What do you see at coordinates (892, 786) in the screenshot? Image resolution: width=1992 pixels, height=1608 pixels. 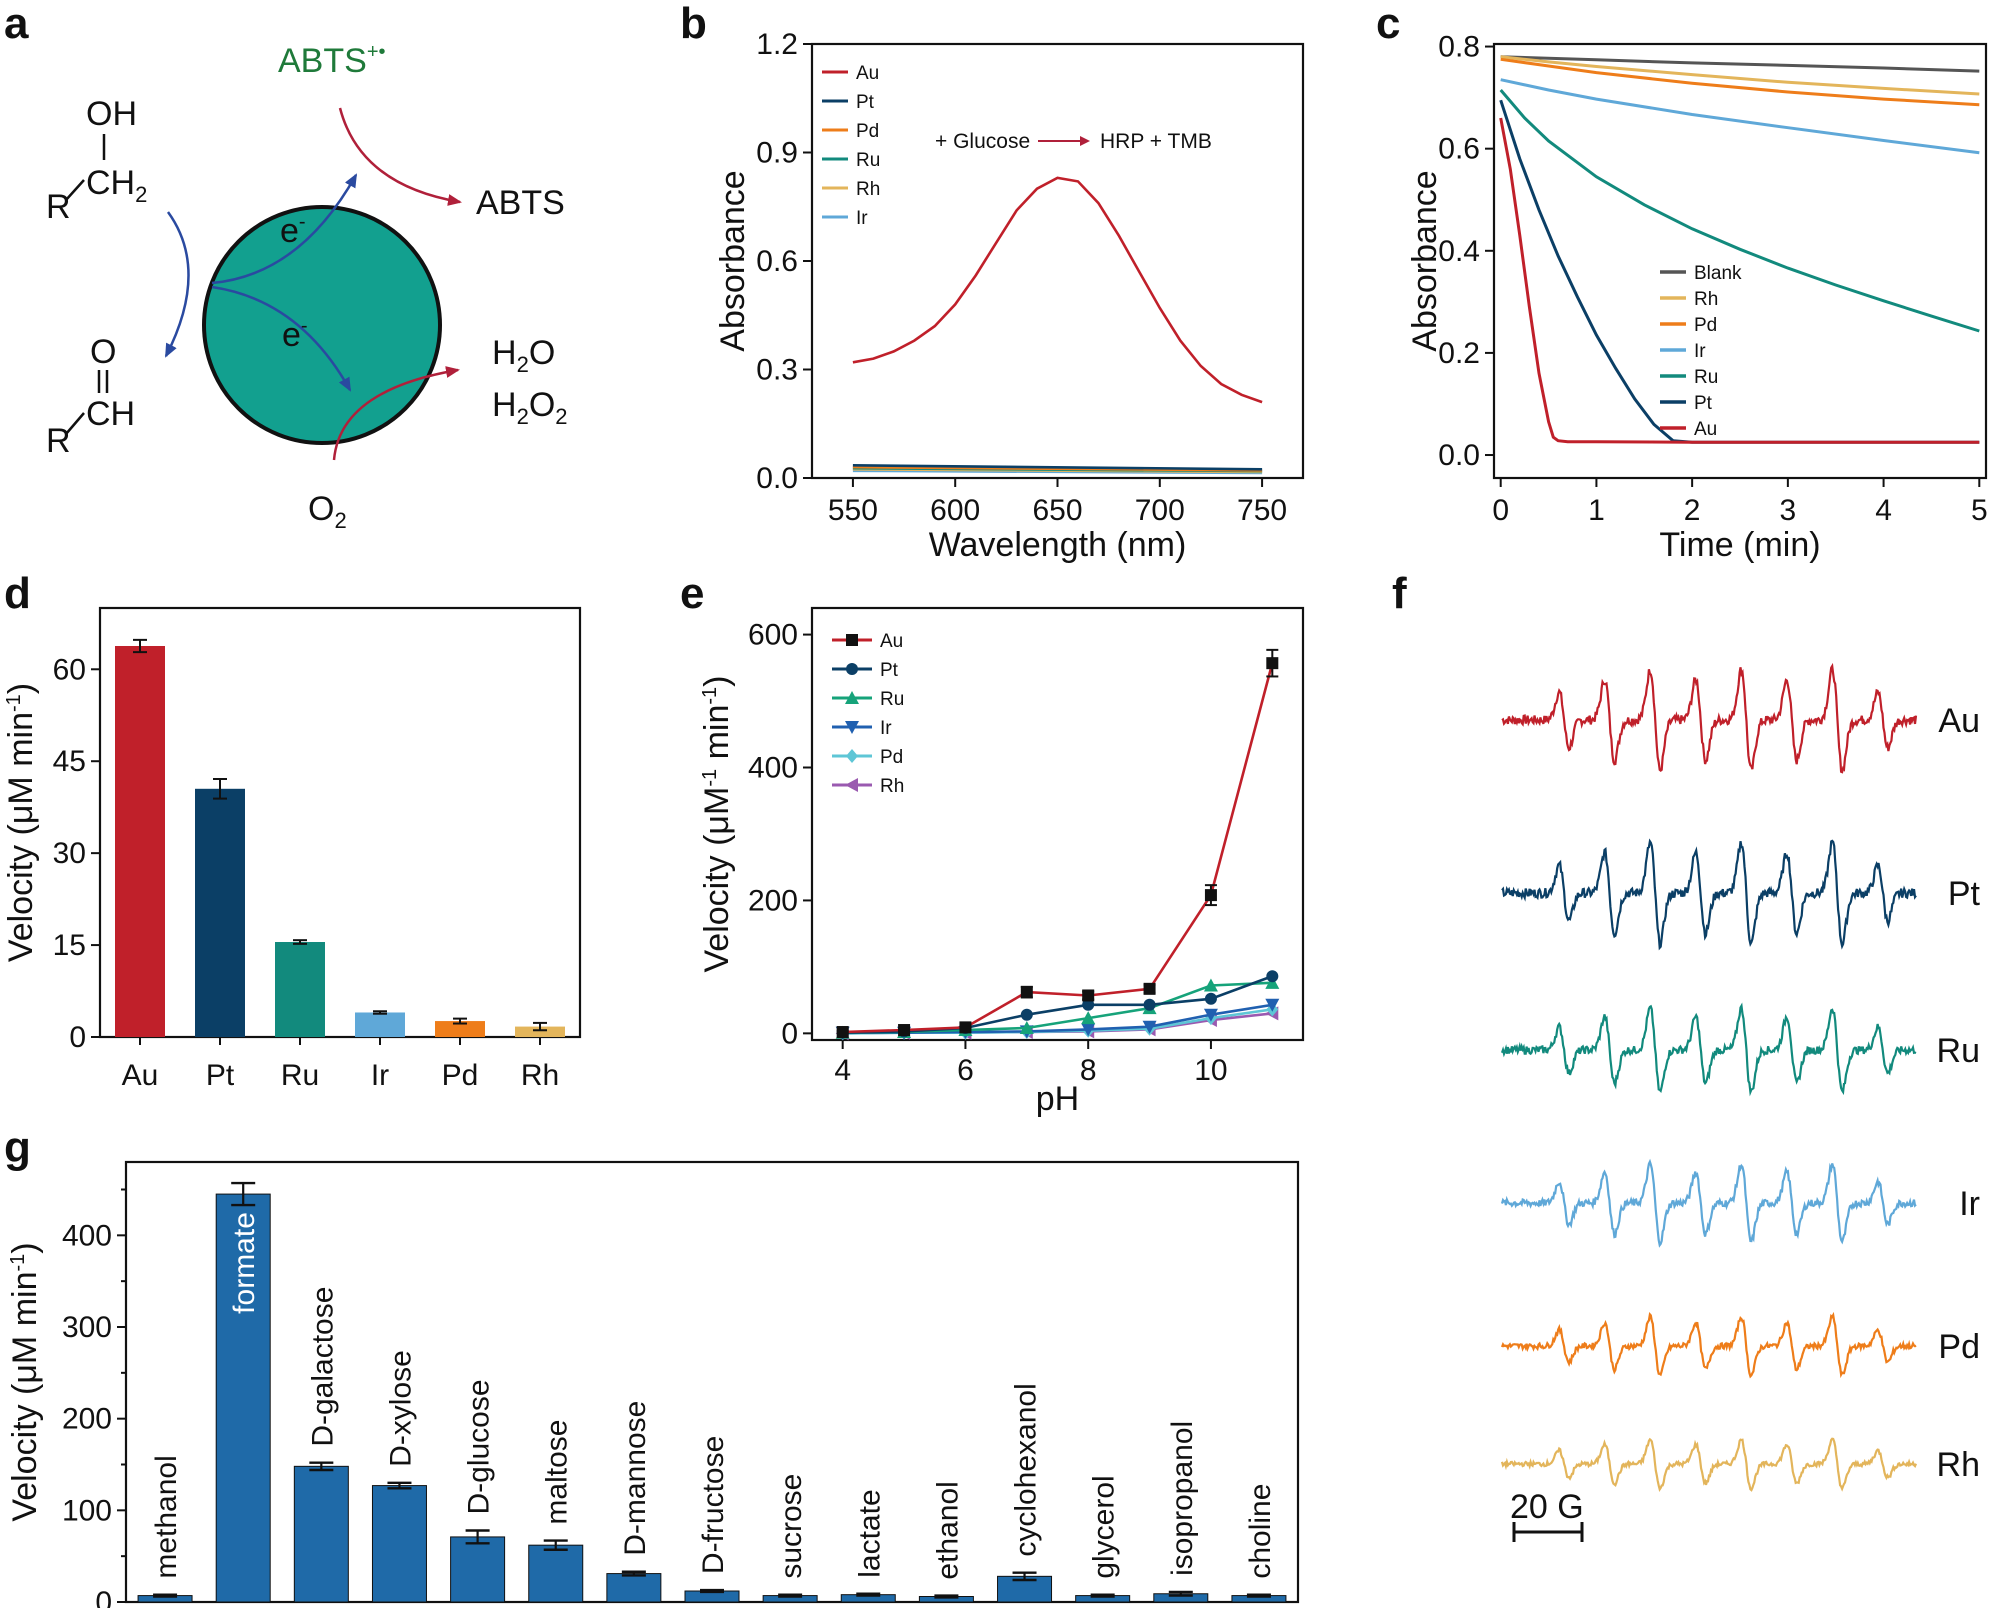 I see `e-legend-label-rh: Rh` at bounding box center [892, 786].